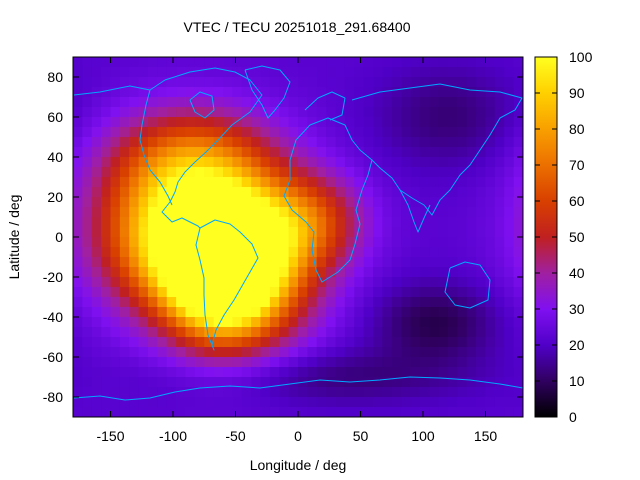  What do you see at coordinates (423, 436) in the screenshot?
I see `x-tick-label: 100` at bounding box center [423, 436].